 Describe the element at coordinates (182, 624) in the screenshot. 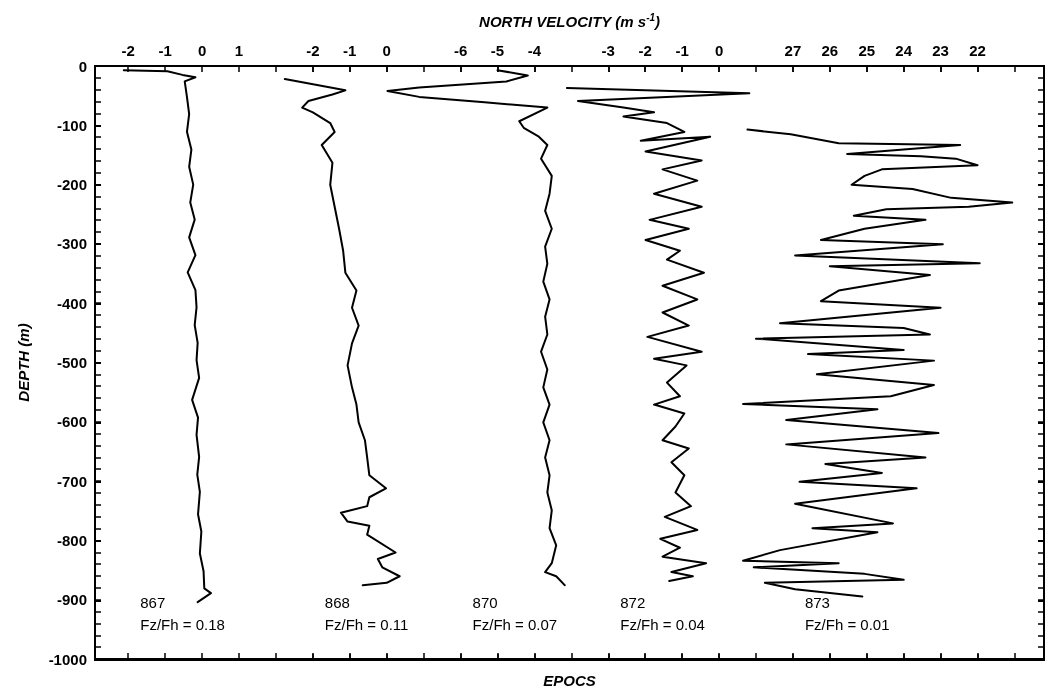

I see `annotation: Fz/Fh = 0.18` at that location.